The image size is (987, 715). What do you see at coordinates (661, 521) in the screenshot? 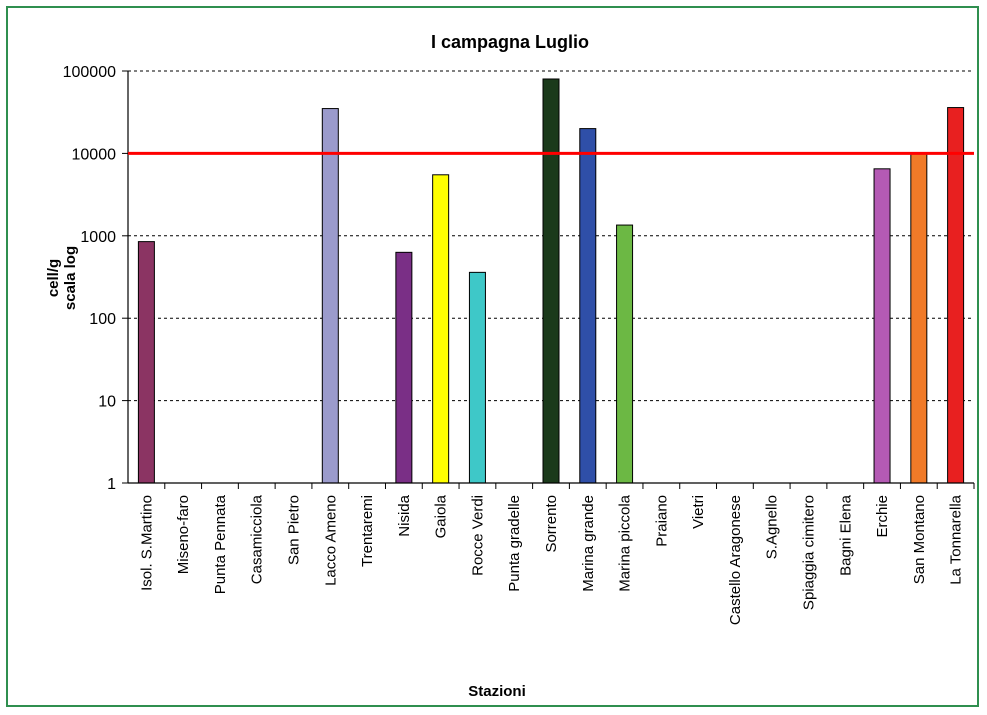
I see `x-tick-label: Praiano` at bounding box center [661, 521].